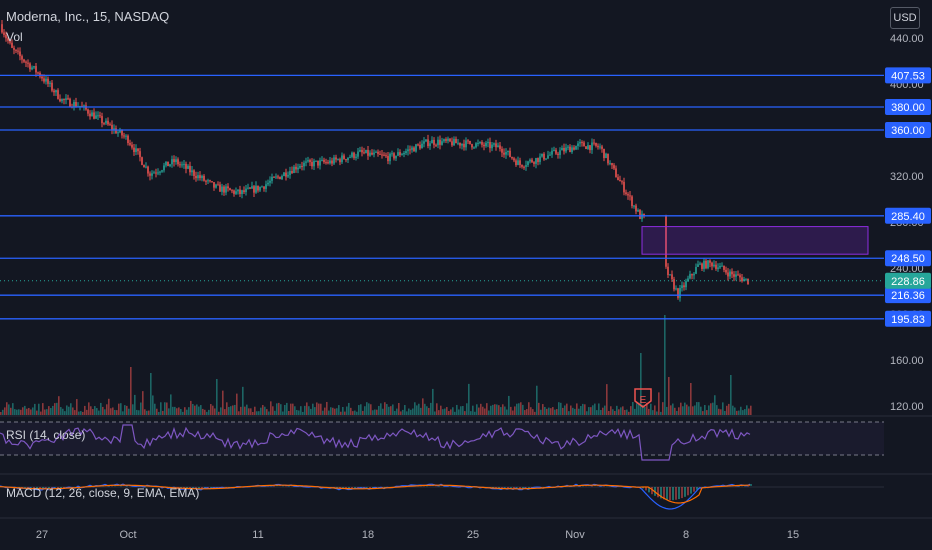 This screenshot has width=932, height=550. What do you see at coordinates (905, 18) in the screenshot?
I see `currency-button: USD` at bounding box center [905, 18].